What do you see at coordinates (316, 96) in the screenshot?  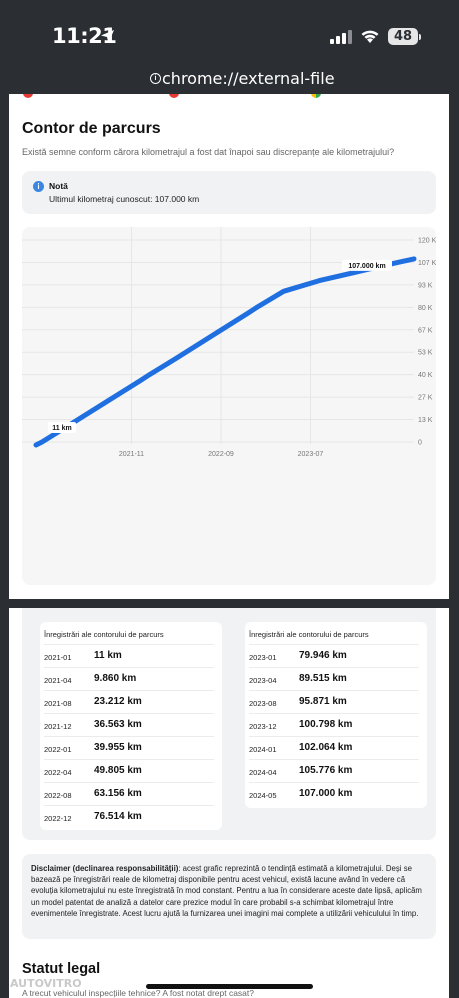 I see `multicolor-icon` at bounding box center [316, 96].